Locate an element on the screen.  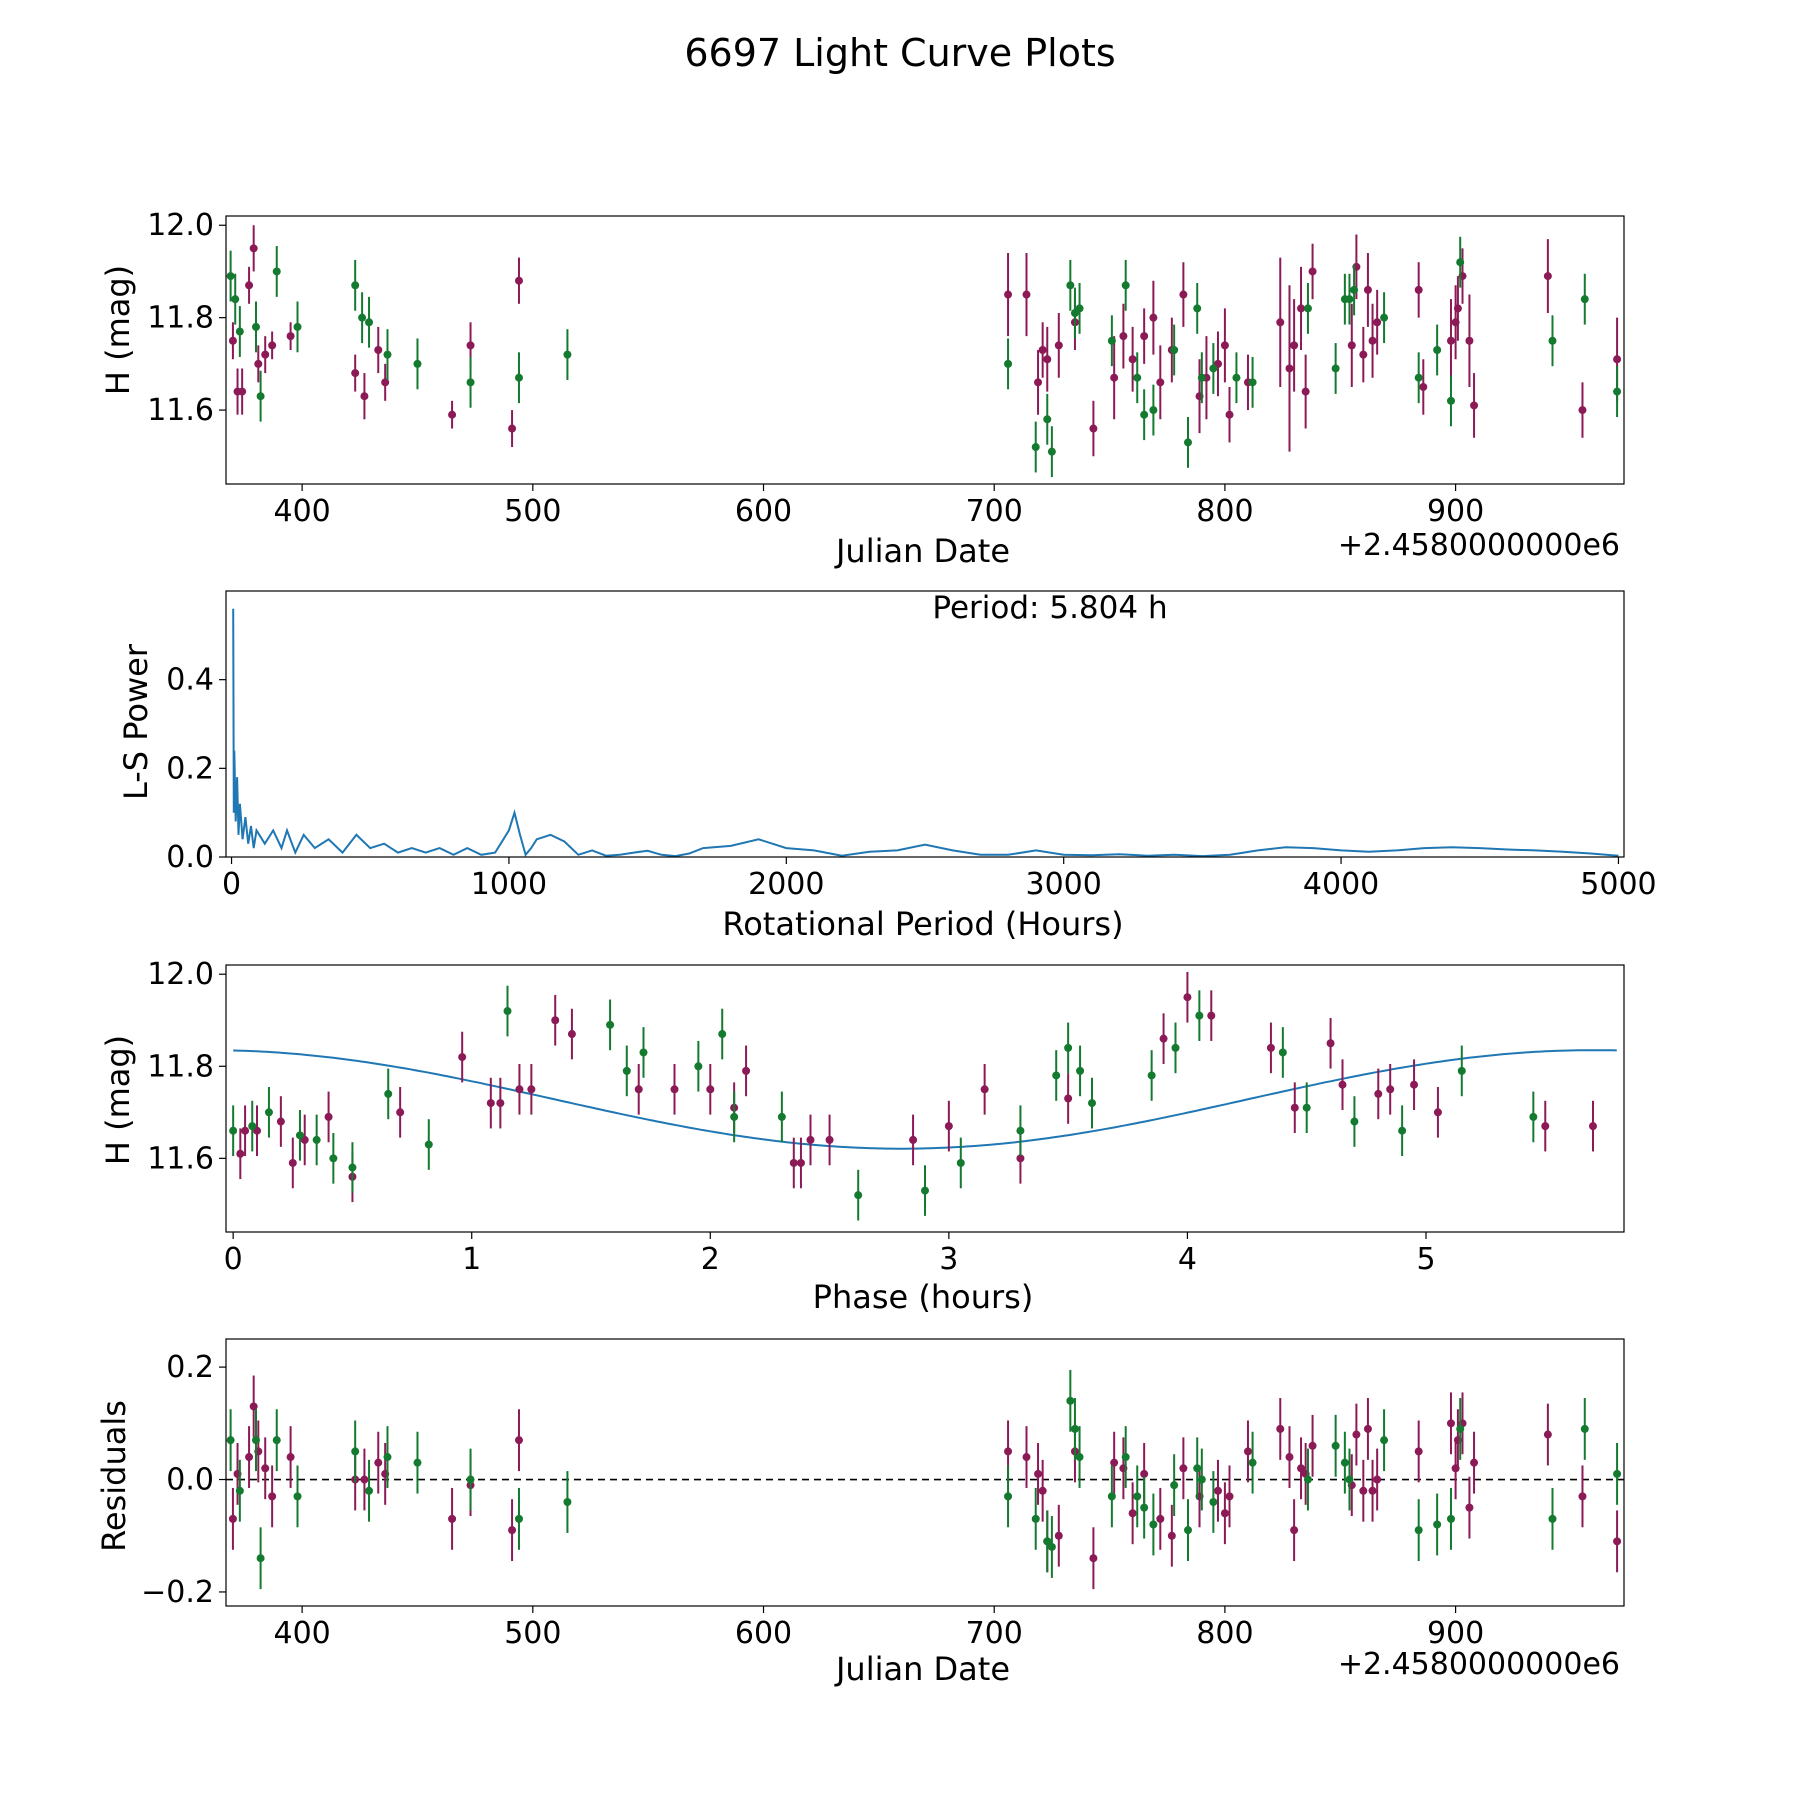
phased-ytick-label: 12.0 is located at coordinates (180, 974).